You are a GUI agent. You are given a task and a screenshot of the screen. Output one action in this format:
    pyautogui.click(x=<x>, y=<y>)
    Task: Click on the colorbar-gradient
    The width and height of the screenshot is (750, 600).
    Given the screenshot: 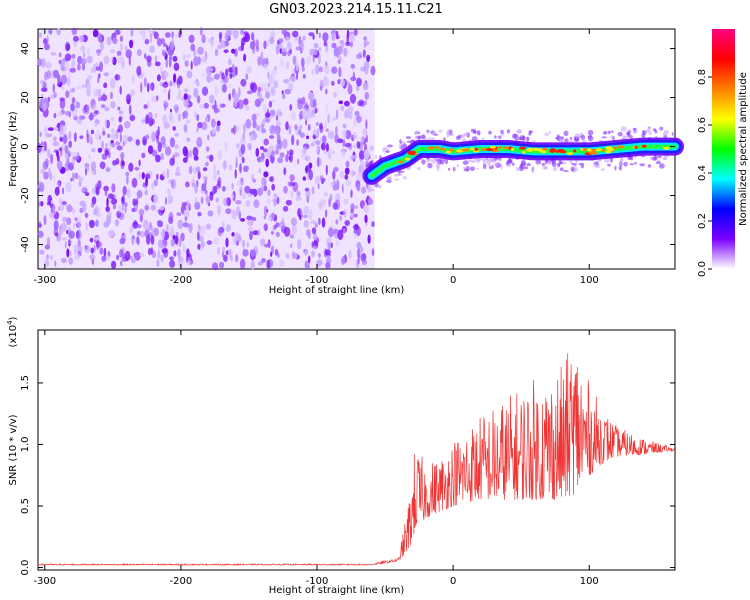 What is the action you would take?
    pyautogui.click(x=723, y=149)
    